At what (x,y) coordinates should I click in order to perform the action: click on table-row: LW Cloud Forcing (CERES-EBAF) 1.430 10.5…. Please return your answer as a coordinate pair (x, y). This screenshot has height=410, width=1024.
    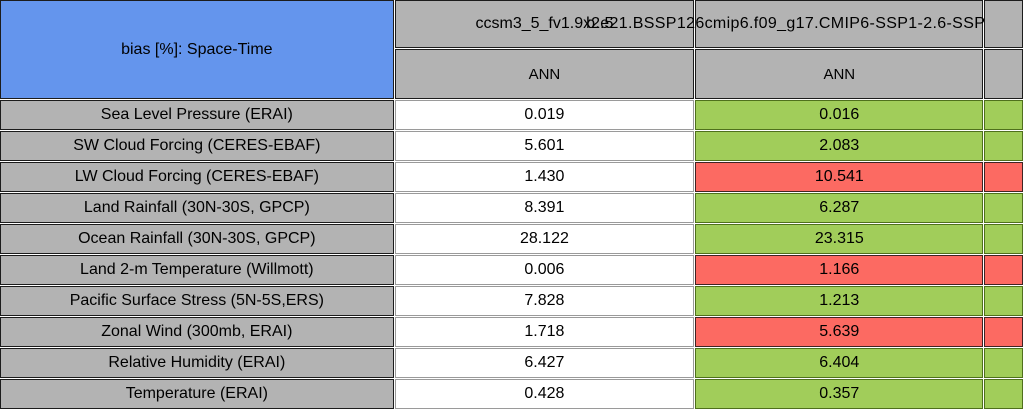
    Looking at the image, I should click on (511, 177).